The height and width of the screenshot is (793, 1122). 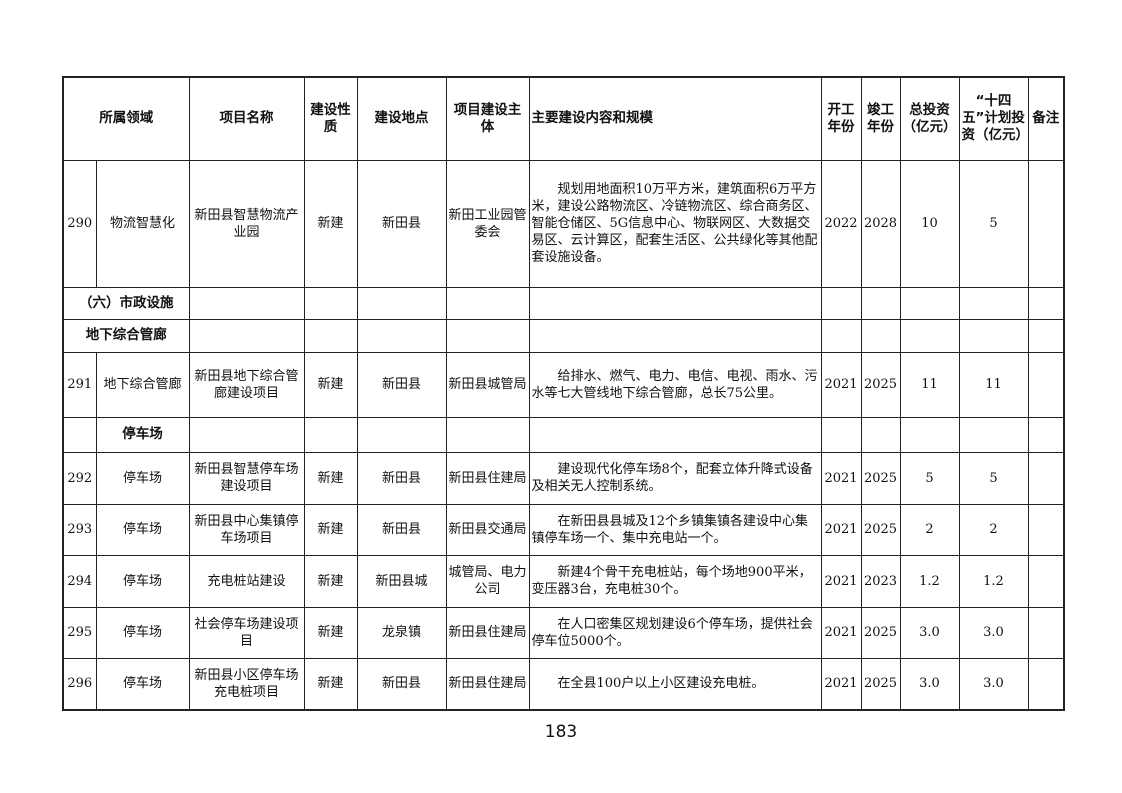 I want to click on cell-content: 在人口密集区规划建设6个停车场，提供社会停车位5000个。, so click(x=675, y=632).